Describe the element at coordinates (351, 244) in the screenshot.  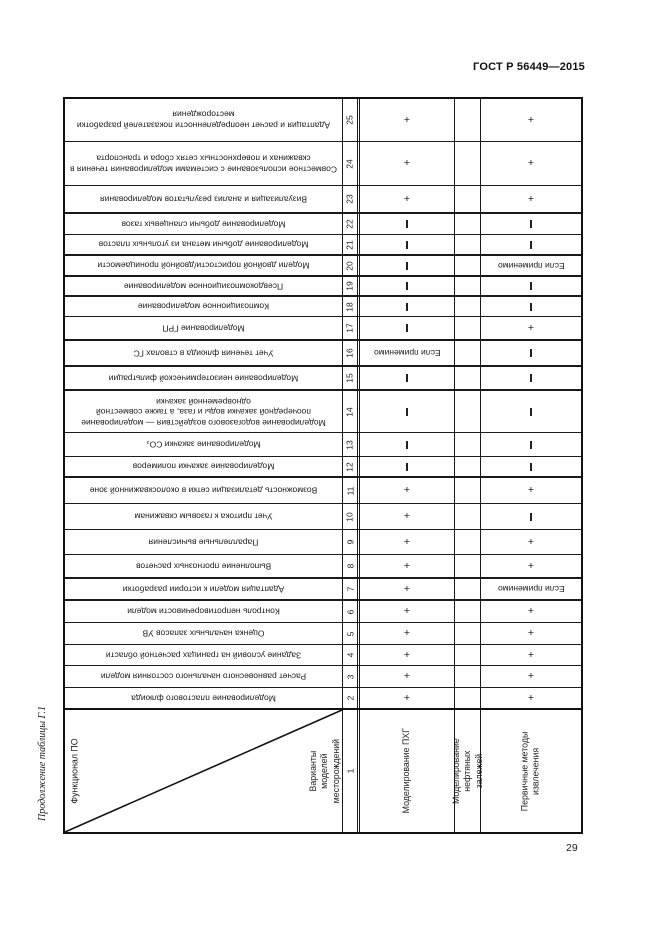
I see `column-number-cell: 21` at that location.